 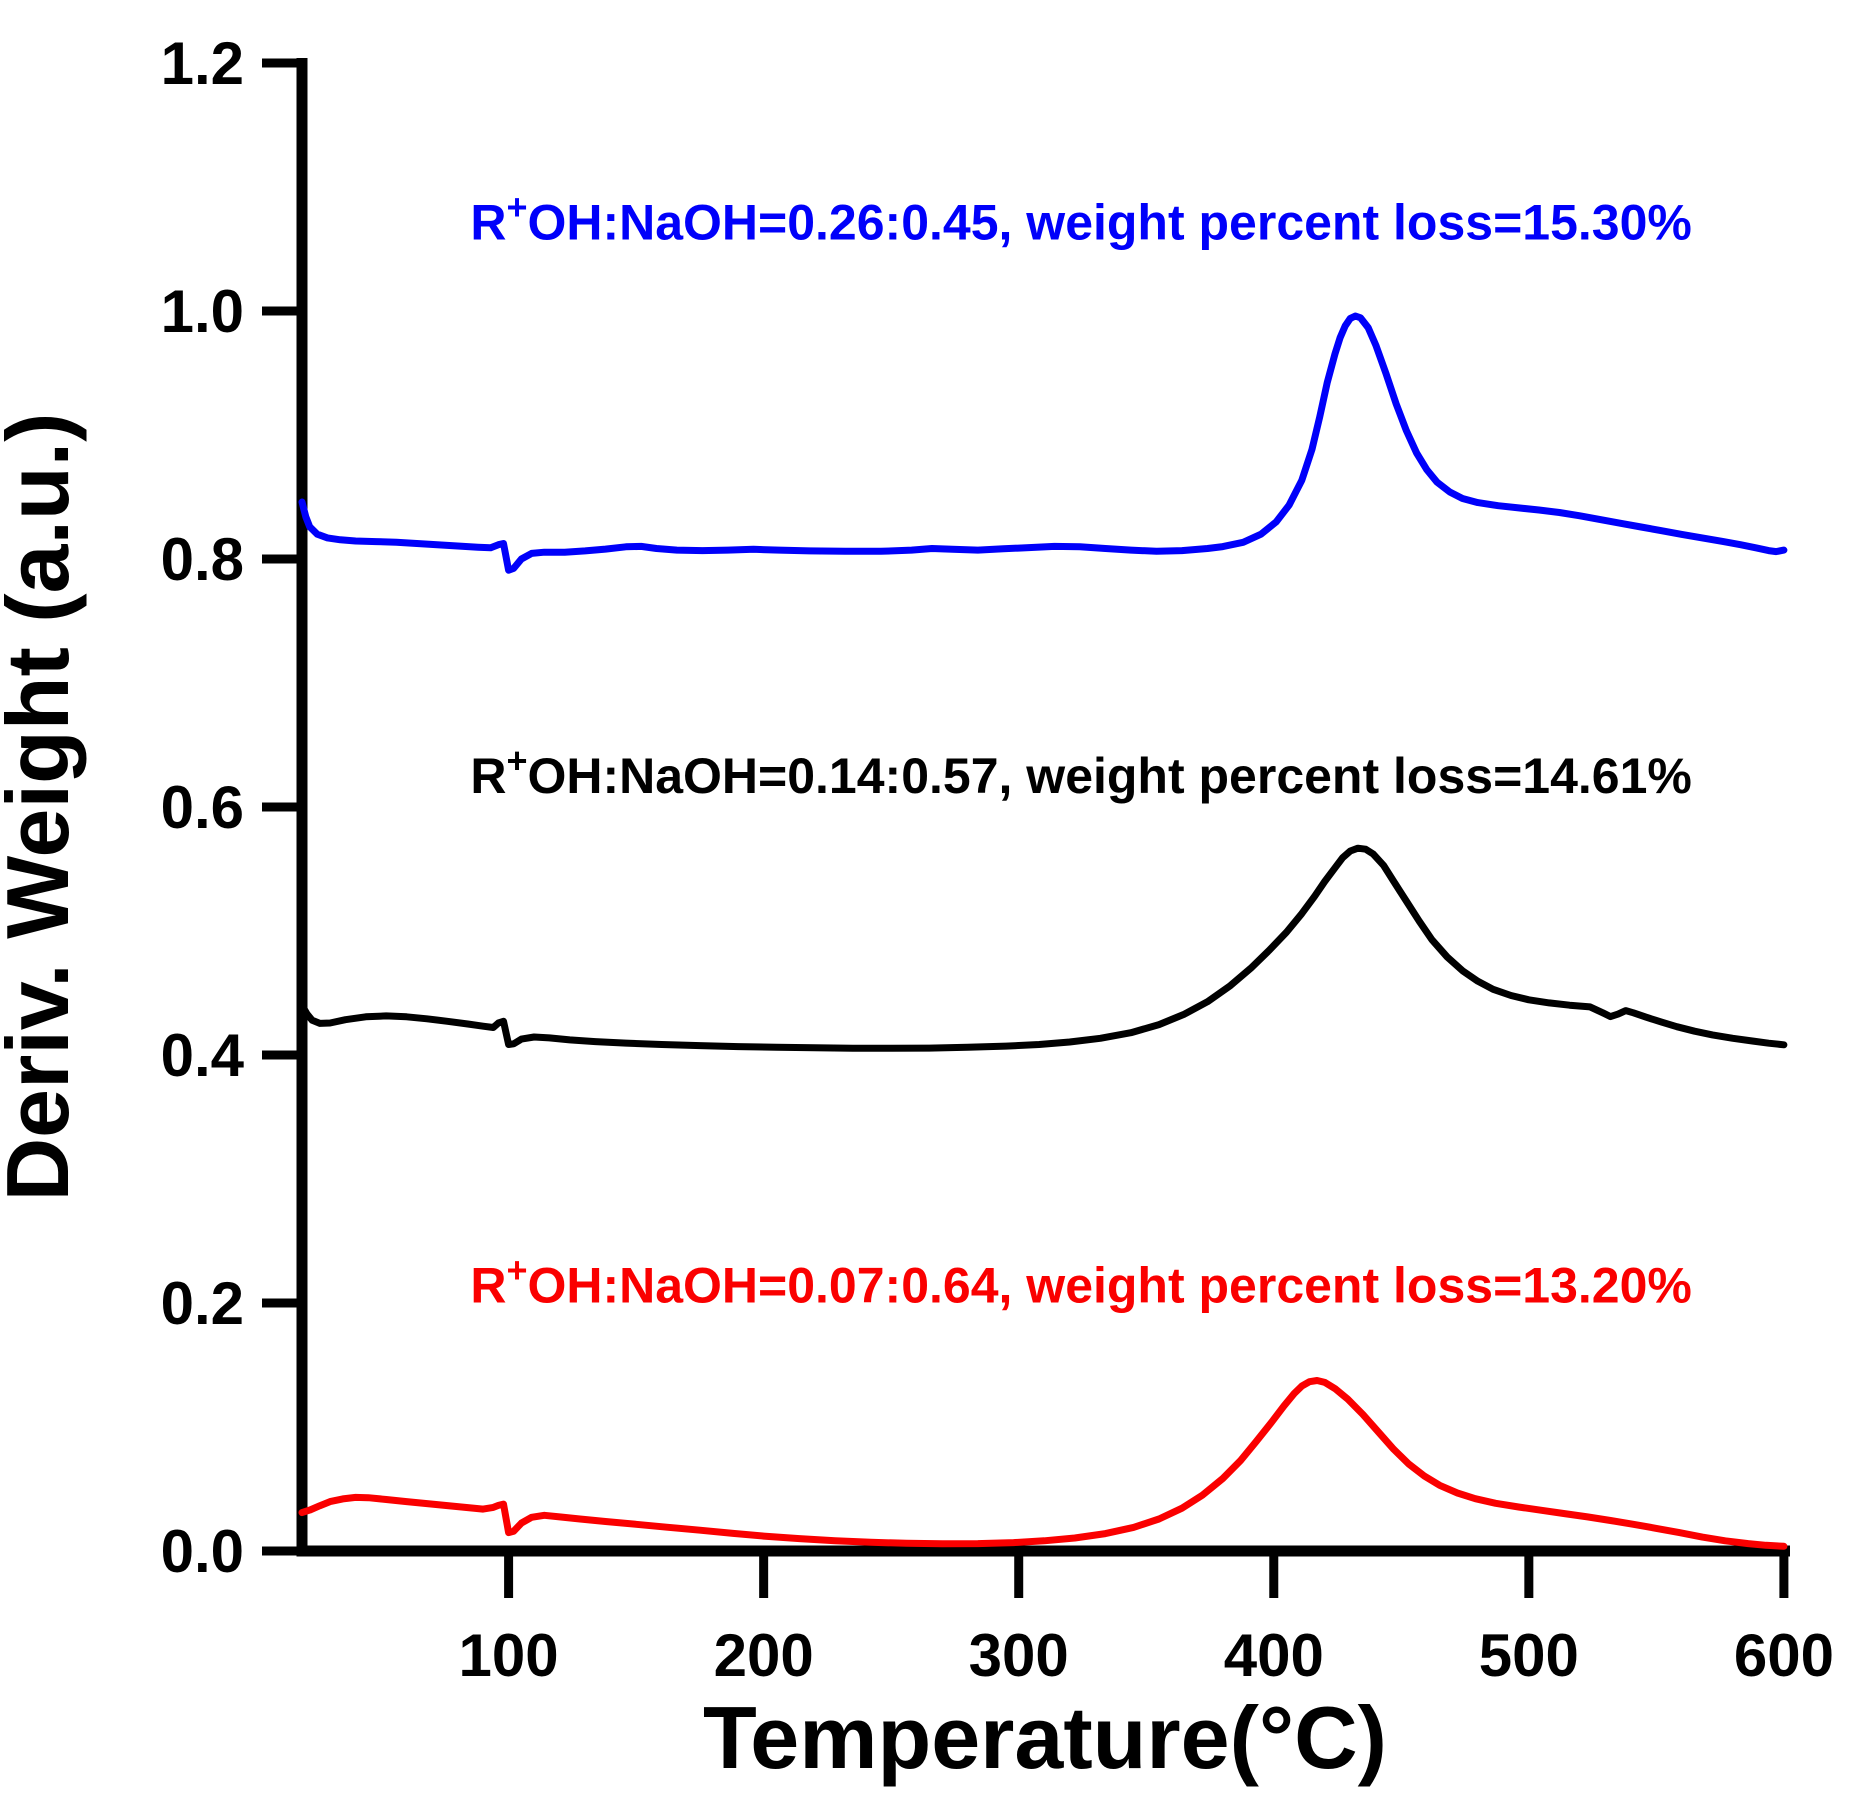 What do you see at coordinates (1529, 1655) in the screenshot?
I see `x-tick-label: 500` at bounding box center [1529, 1655].